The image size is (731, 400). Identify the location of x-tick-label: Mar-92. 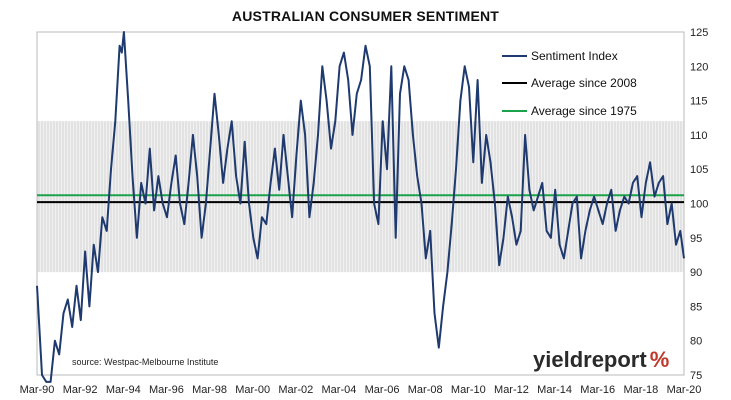
(80, 390).